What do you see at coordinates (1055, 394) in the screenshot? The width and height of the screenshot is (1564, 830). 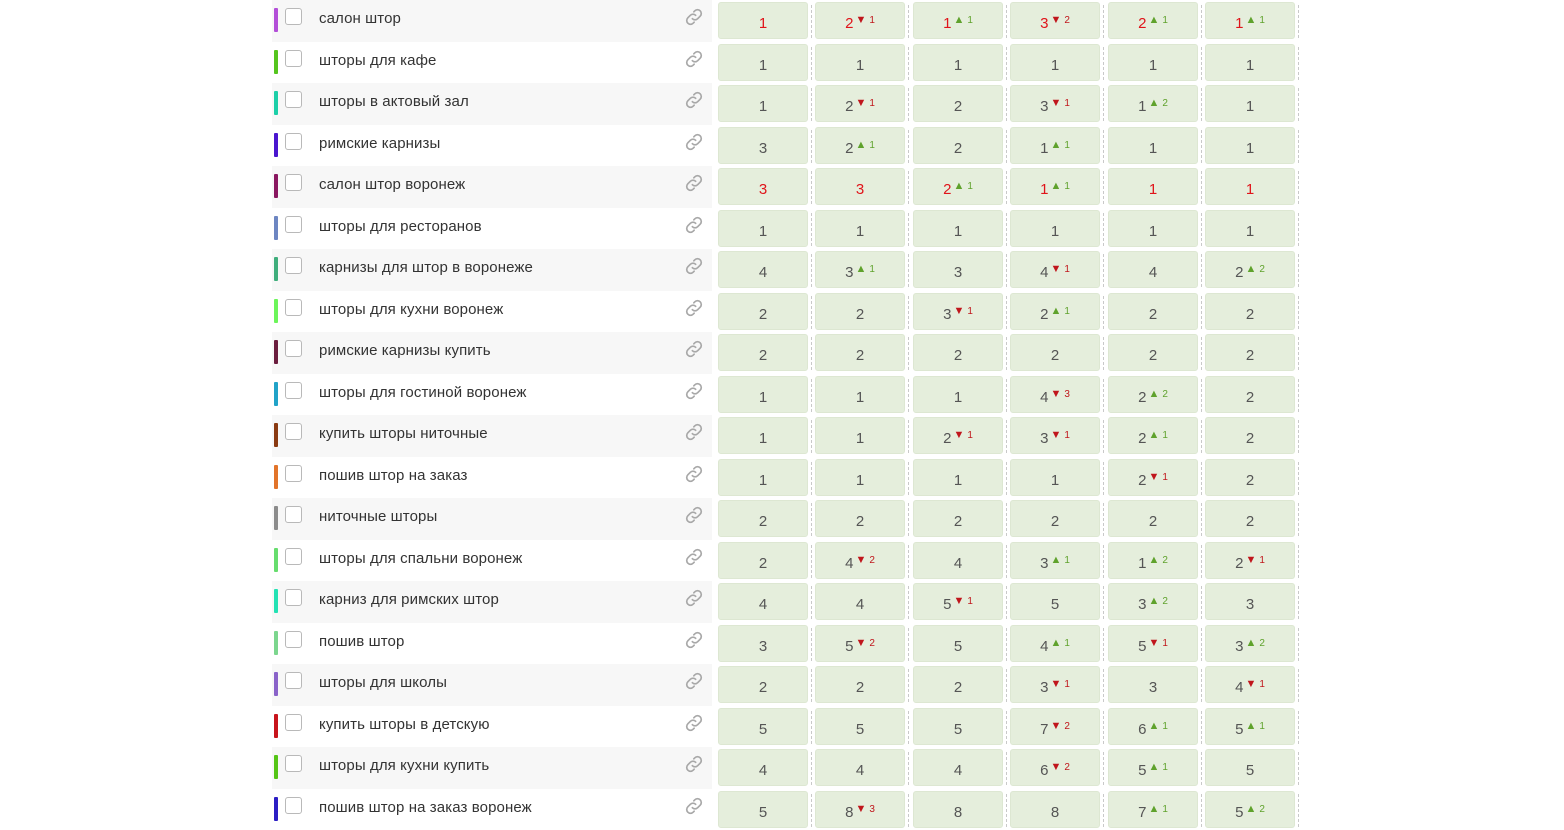 I see `position-cell: 4▼3` at bounding box center [1055, 394].